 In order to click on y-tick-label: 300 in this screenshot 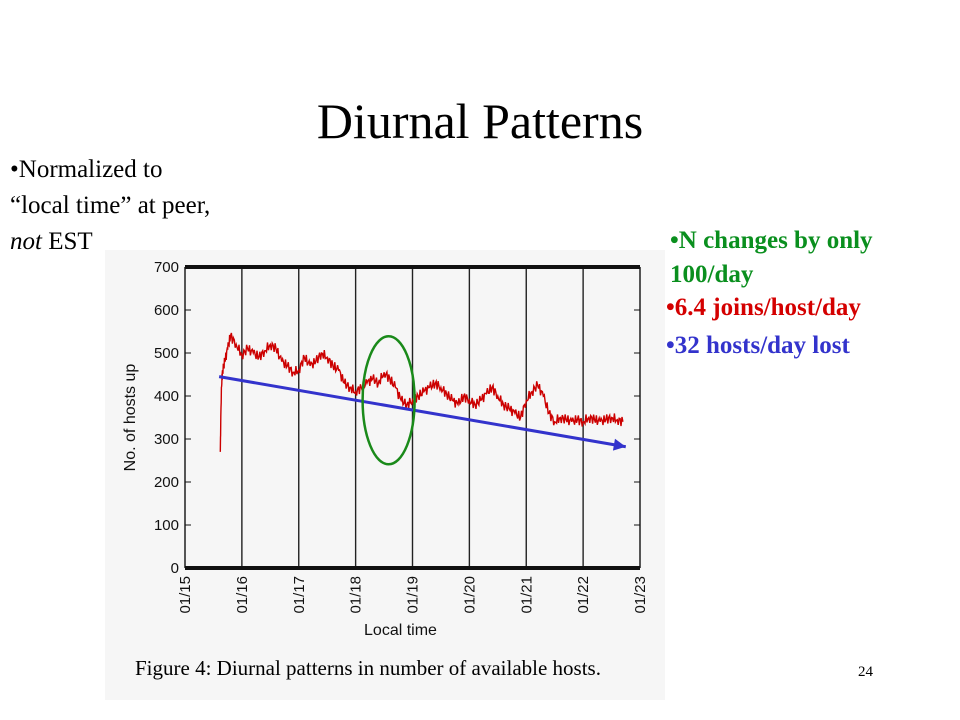, I will do `click(166, 439)`.